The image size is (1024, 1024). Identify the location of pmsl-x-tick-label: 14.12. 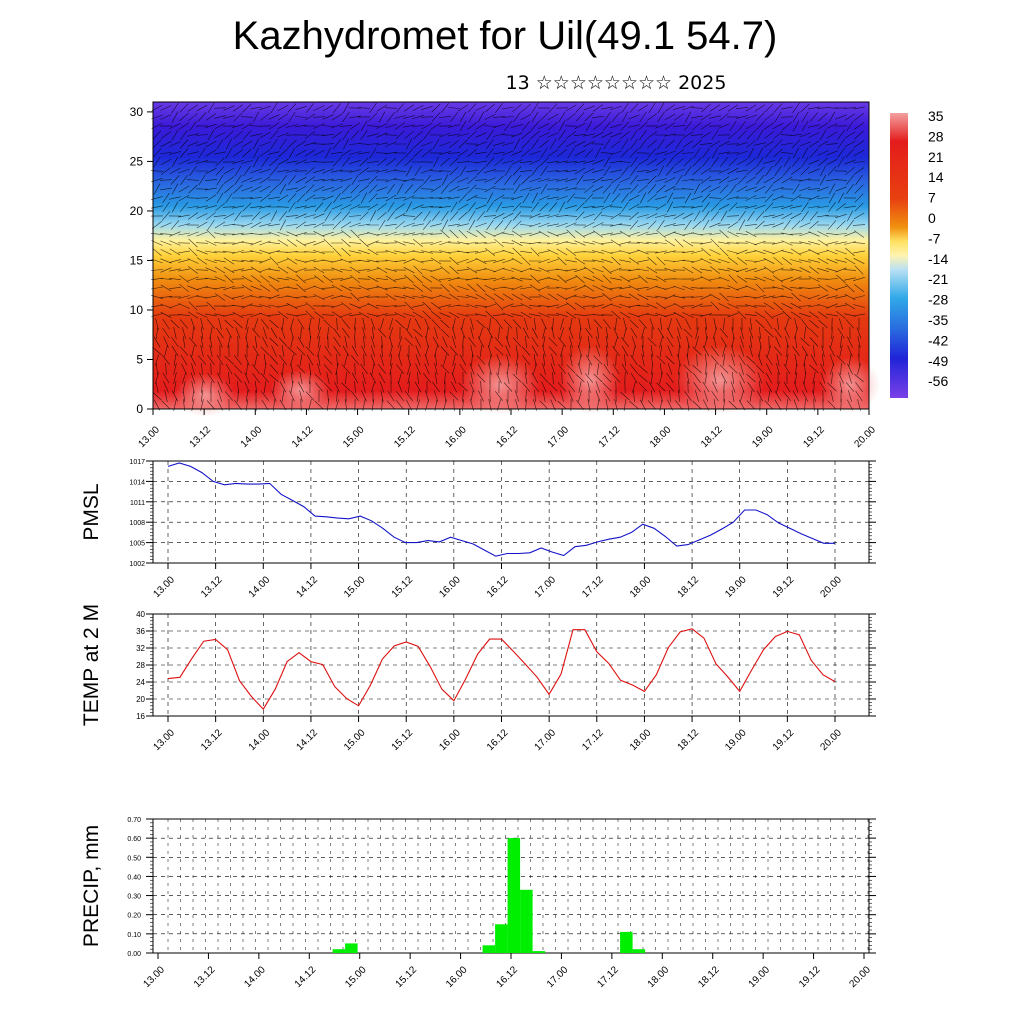
(307, 587).